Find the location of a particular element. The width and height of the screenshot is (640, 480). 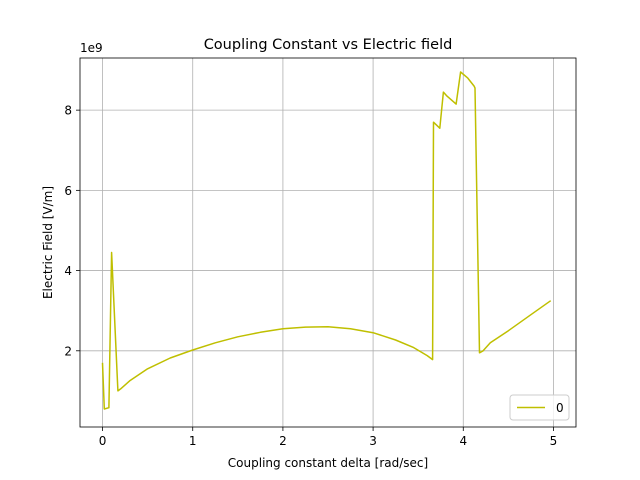

x-tick-label: 5 is located at coordinates (554, 441).